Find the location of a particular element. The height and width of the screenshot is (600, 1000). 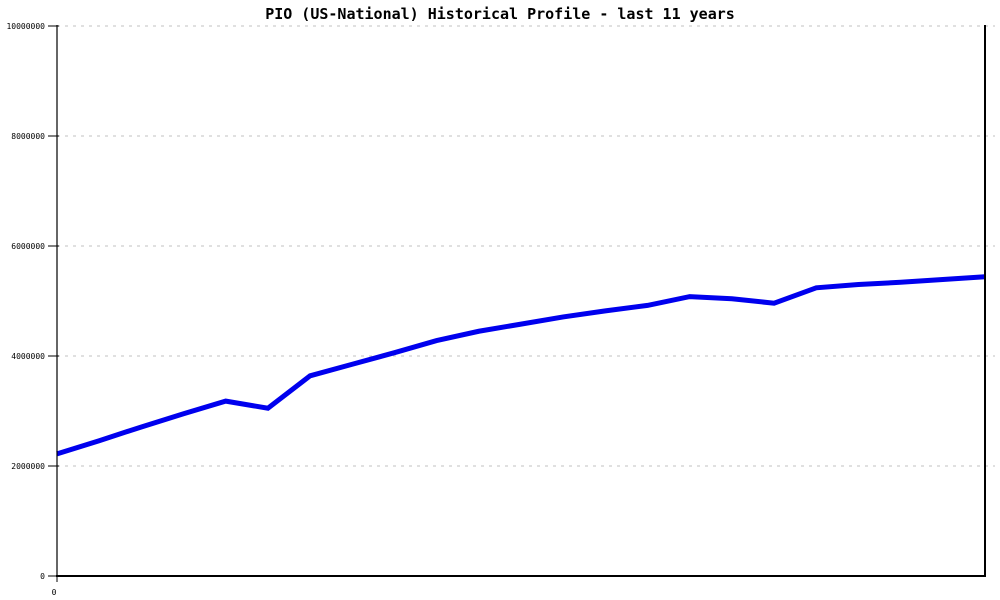

y-tick-label: 8000000 is located at coordinates (28, 136).